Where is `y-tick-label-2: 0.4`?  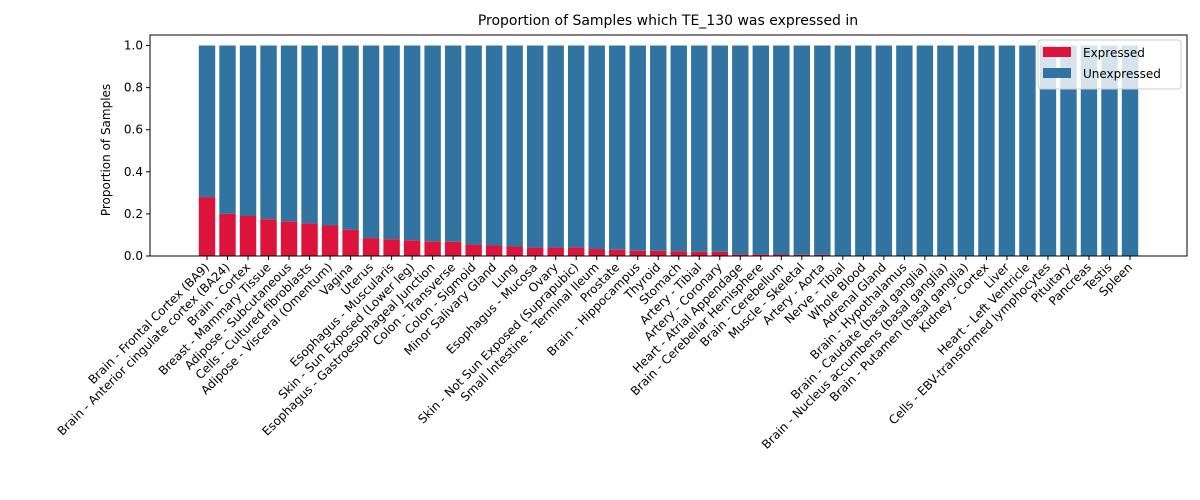 y-tick-label-2: 0.4 is located at coordinates (133, 172).